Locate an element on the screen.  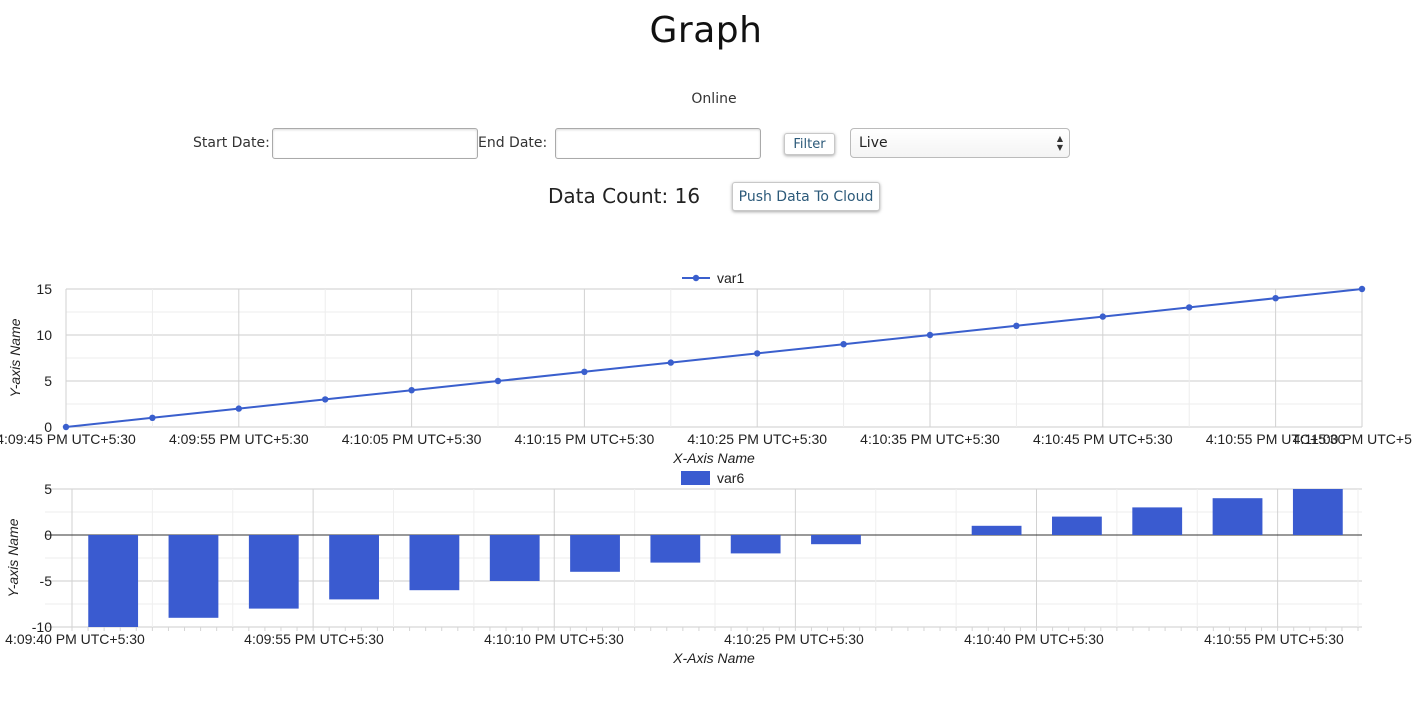
legend-swatch-var6 is located at coordinates (695, 478).